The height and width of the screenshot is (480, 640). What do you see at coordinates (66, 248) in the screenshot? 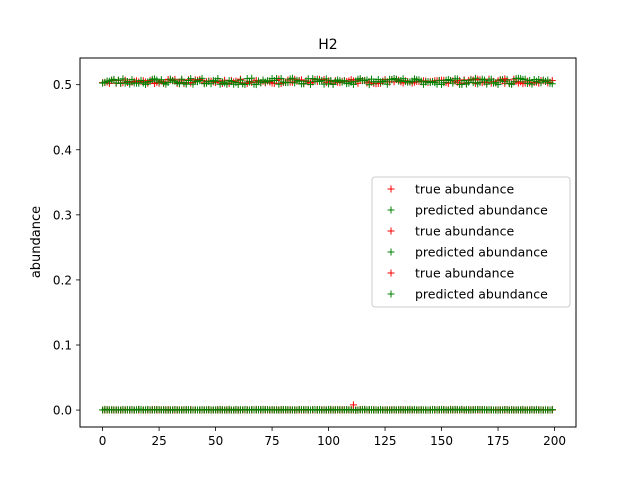
I see `y-axis: 0.0 0.1 0.2 0.3 0.4 0.5` at bounding box center [66, 248].